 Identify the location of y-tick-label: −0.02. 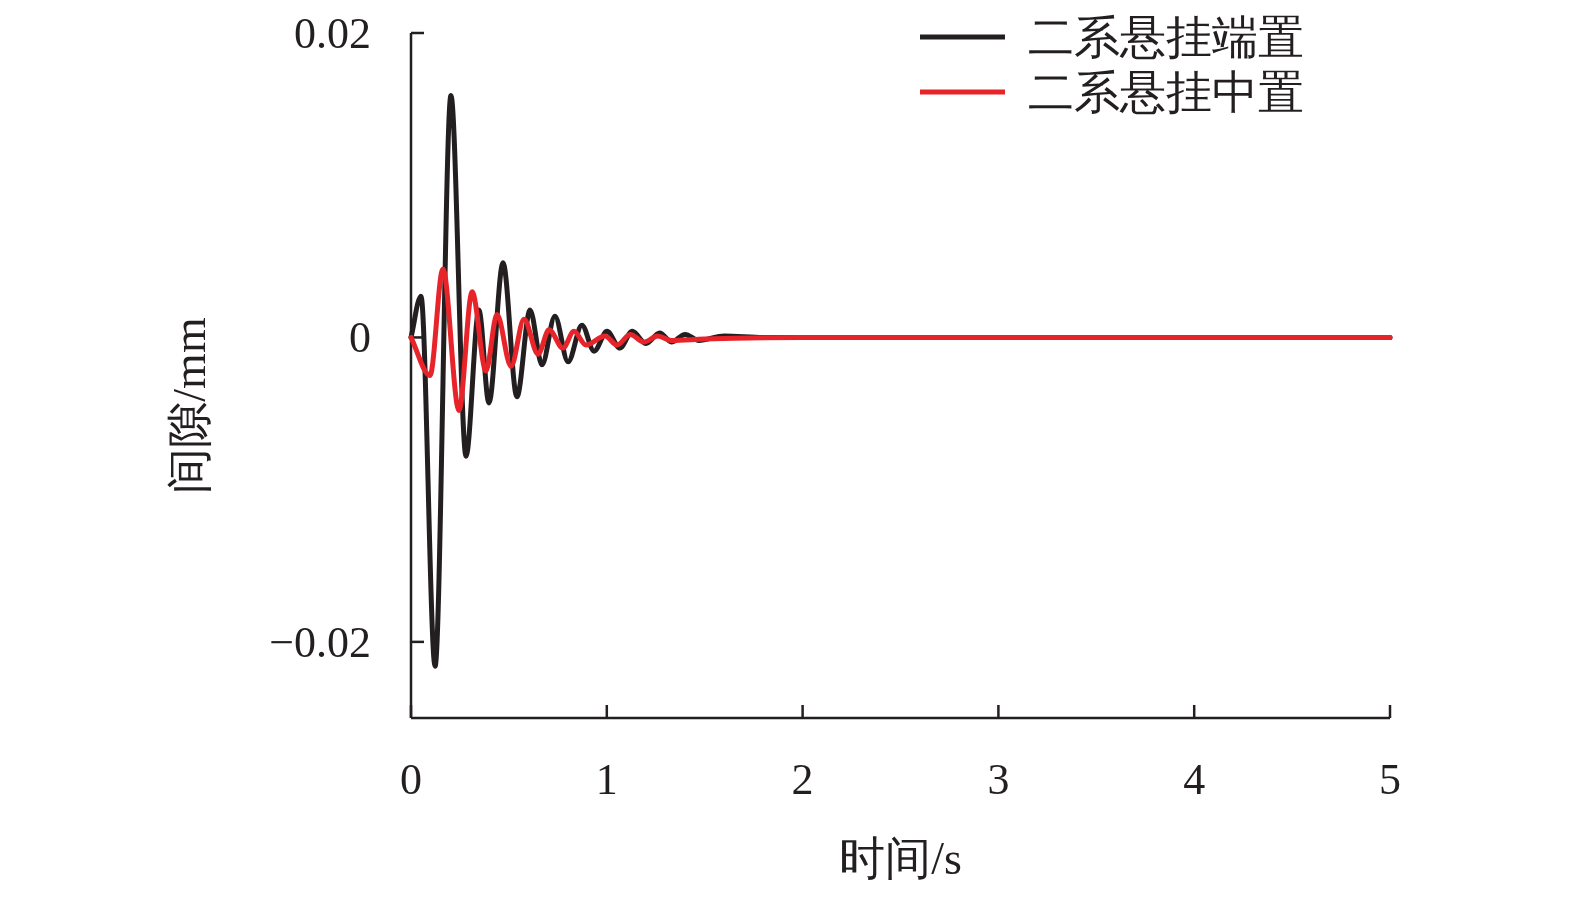
(320, 642).